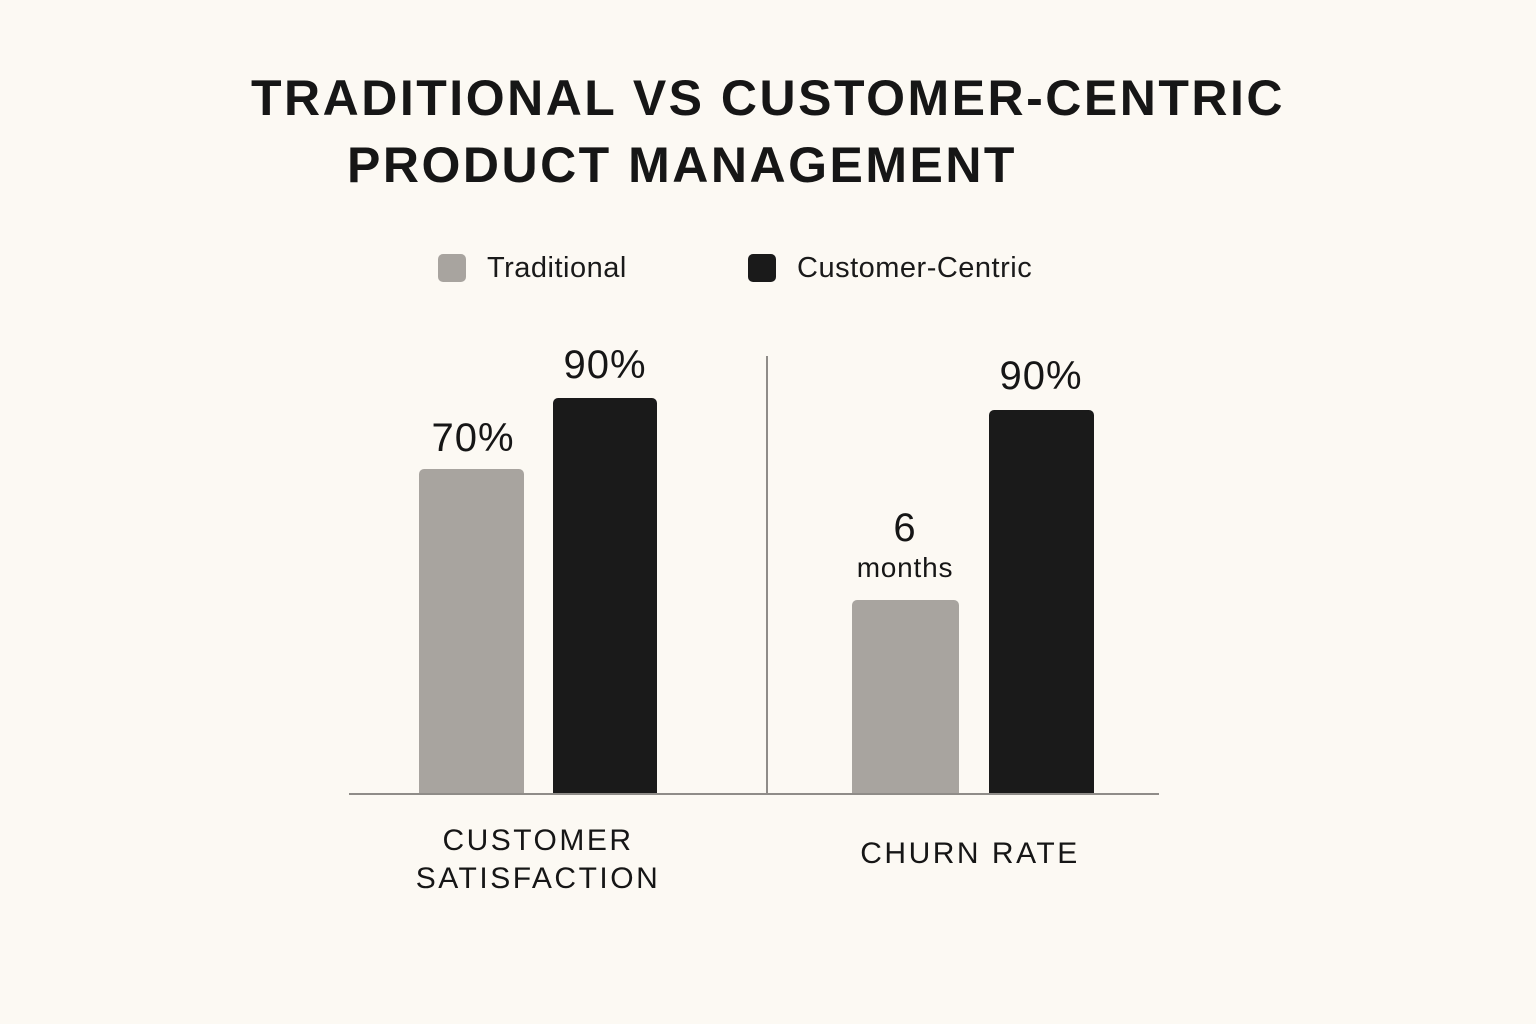  I want to click on category-label-line: SATISFACTION, so click(538, 878).